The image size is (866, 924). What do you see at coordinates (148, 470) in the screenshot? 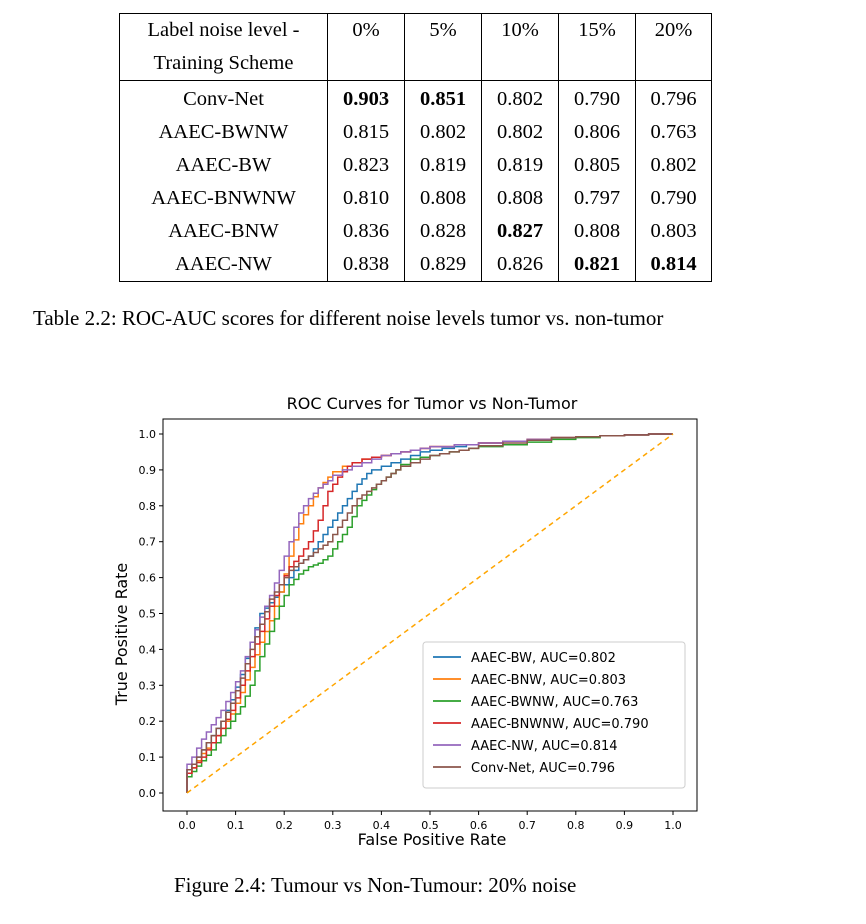
I see `y-tick-label: 0.9` at bounding box center [148, 470].